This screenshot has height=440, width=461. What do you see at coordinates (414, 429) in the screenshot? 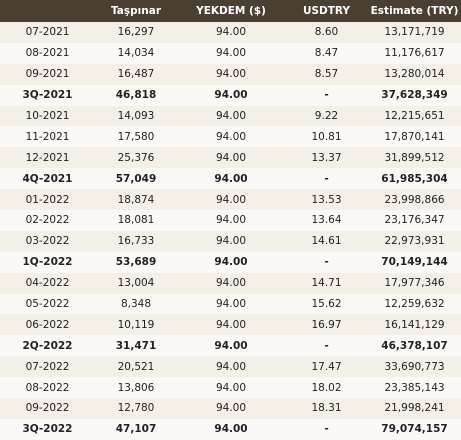
I see `table-cell: 79,074,157` at bounding box center [414, 429].